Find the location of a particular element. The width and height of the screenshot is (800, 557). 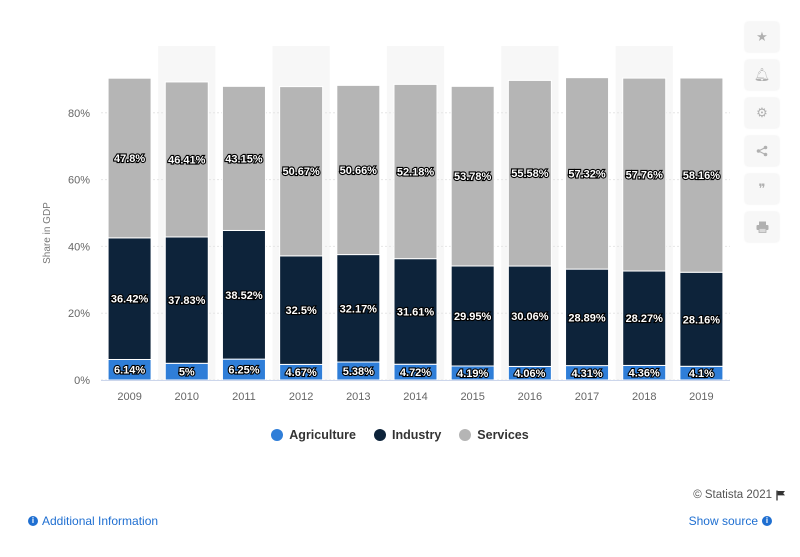

legend-item-services: Services is located at coordinates (494, 435).